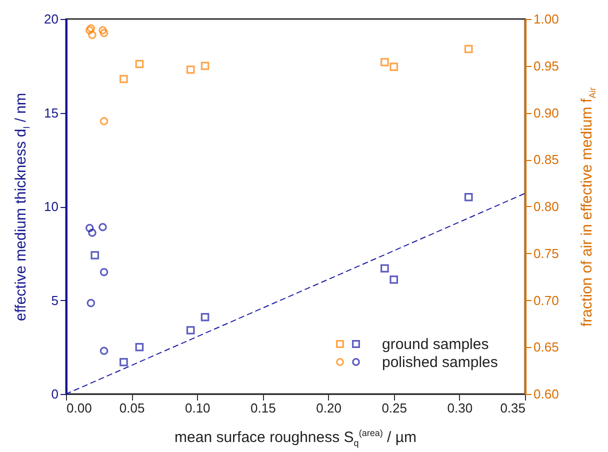 The image size is (608, 452). Describe the element at coordinates (54, 300) in the screenshot. I see `y-tick-label: 5` at that location.